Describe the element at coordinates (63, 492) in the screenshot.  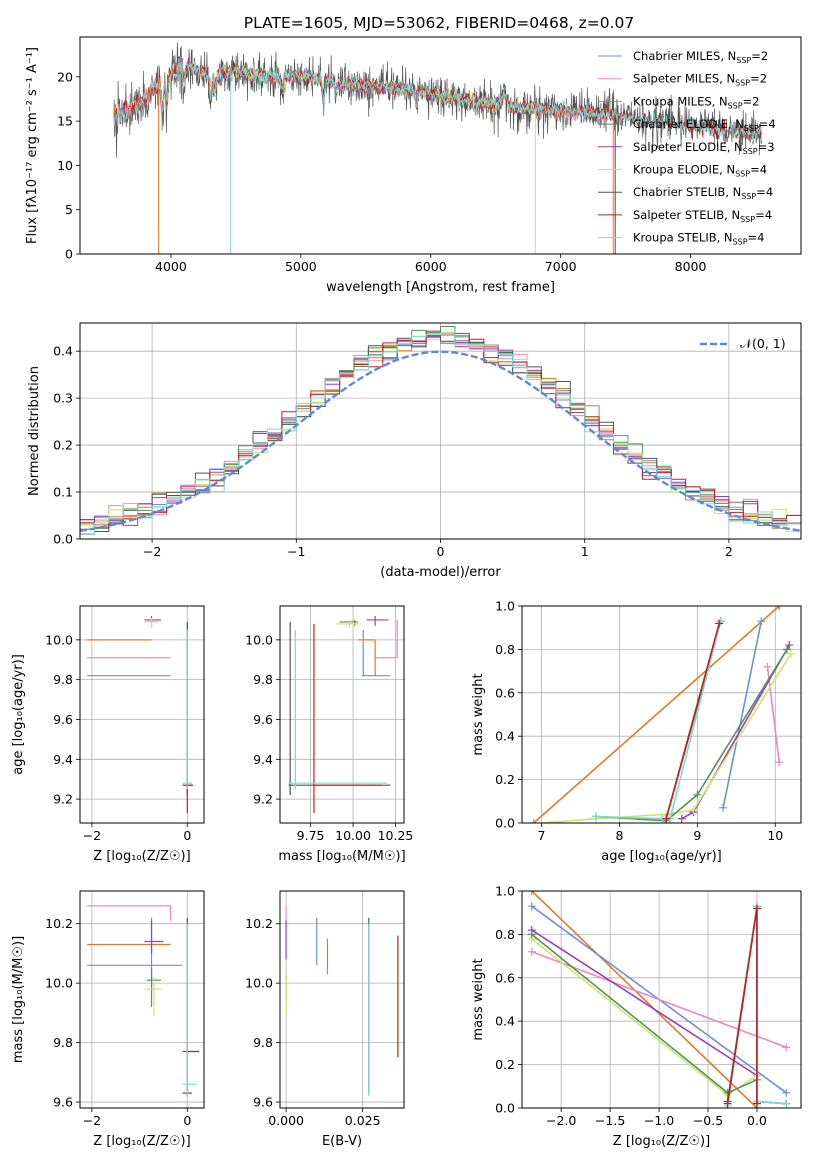
I see `y-tick-label: 0.1` at that location.